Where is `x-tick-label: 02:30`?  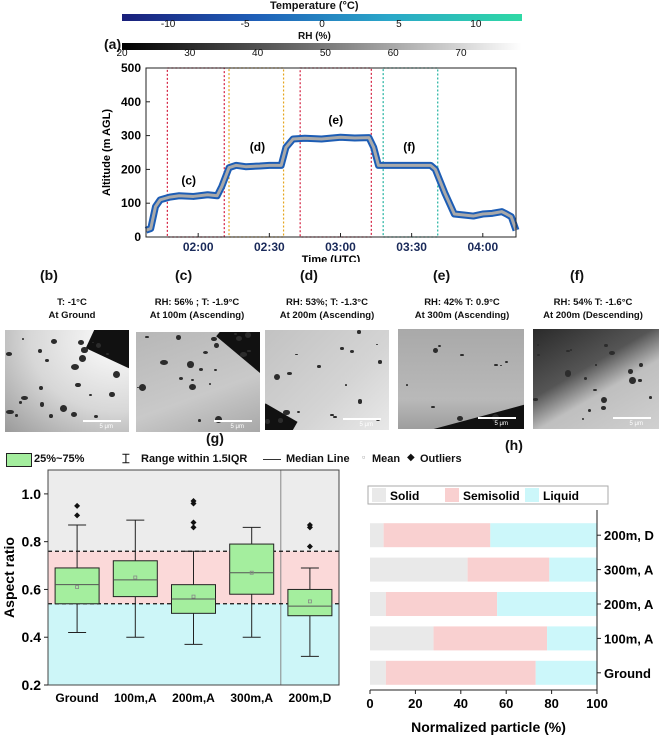
x-tick-label: 02:30 is located at coordinates (269, 247).